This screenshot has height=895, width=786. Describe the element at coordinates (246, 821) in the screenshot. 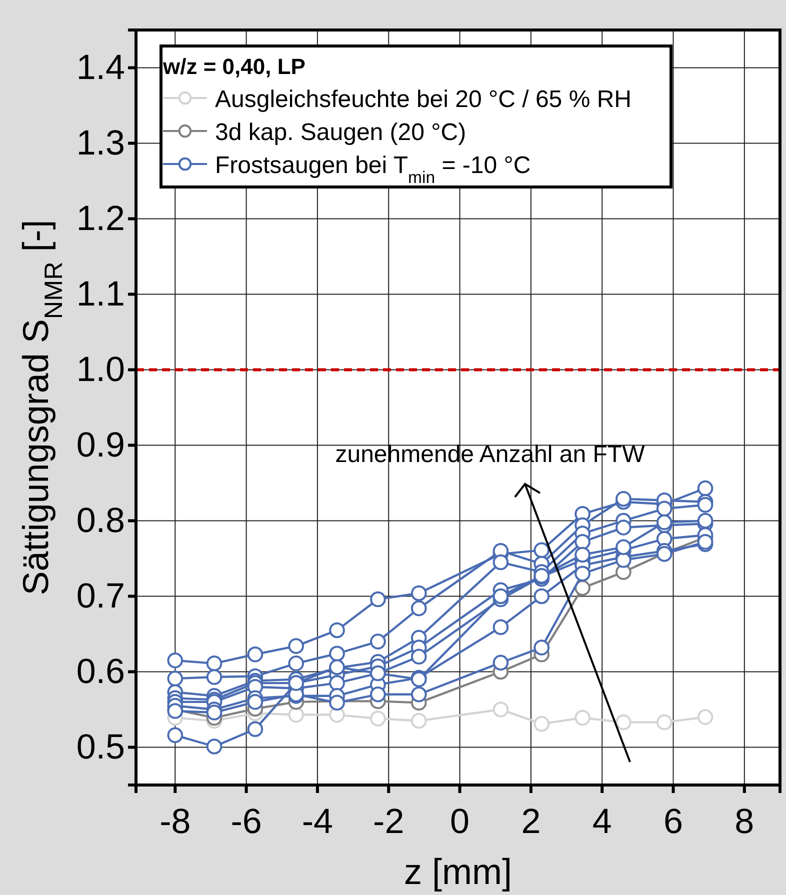

I see `x-tick-label: -6` at that location.